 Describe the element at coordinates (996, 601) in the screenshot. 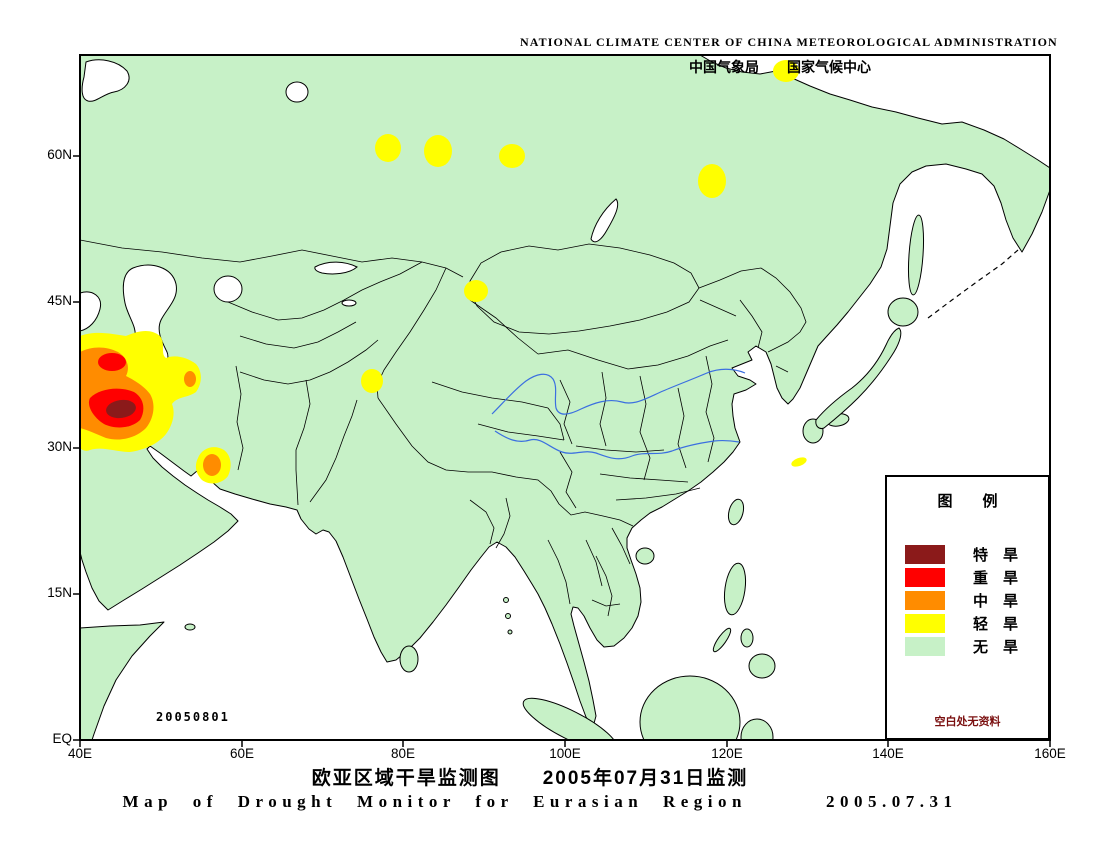

I see `legend-label-moderate: 中 旱` at that location.